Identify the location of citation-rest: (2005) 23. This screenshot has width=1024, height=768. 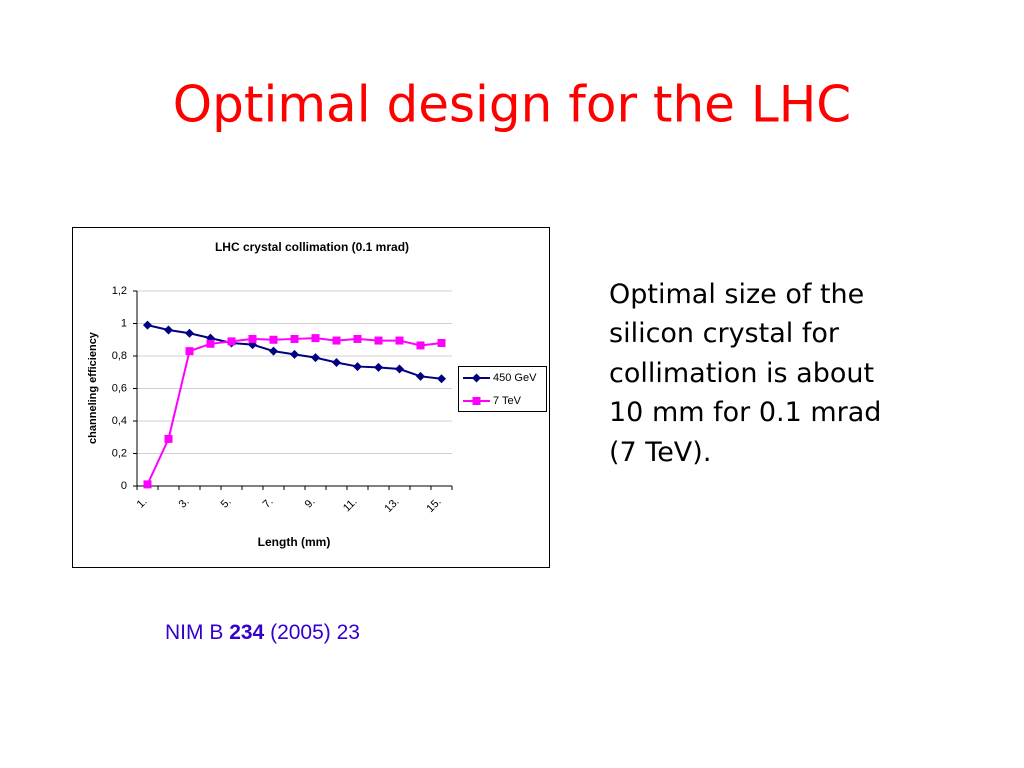
(315, 632).